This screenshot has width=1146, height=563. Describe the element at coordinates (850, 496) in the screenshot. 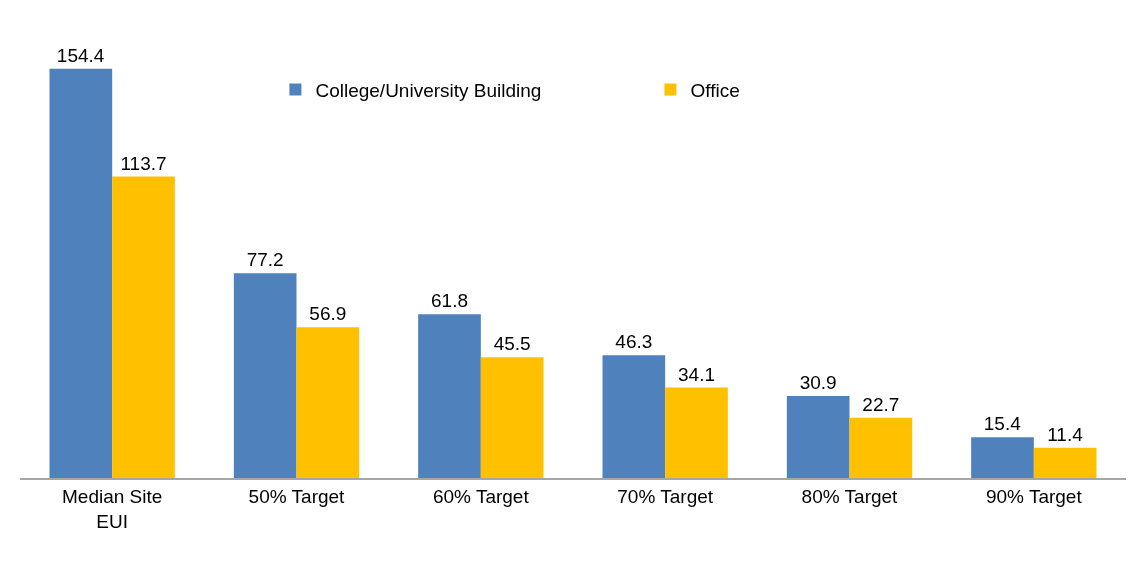

I see `x-tick-label: 80% Target` at that location.